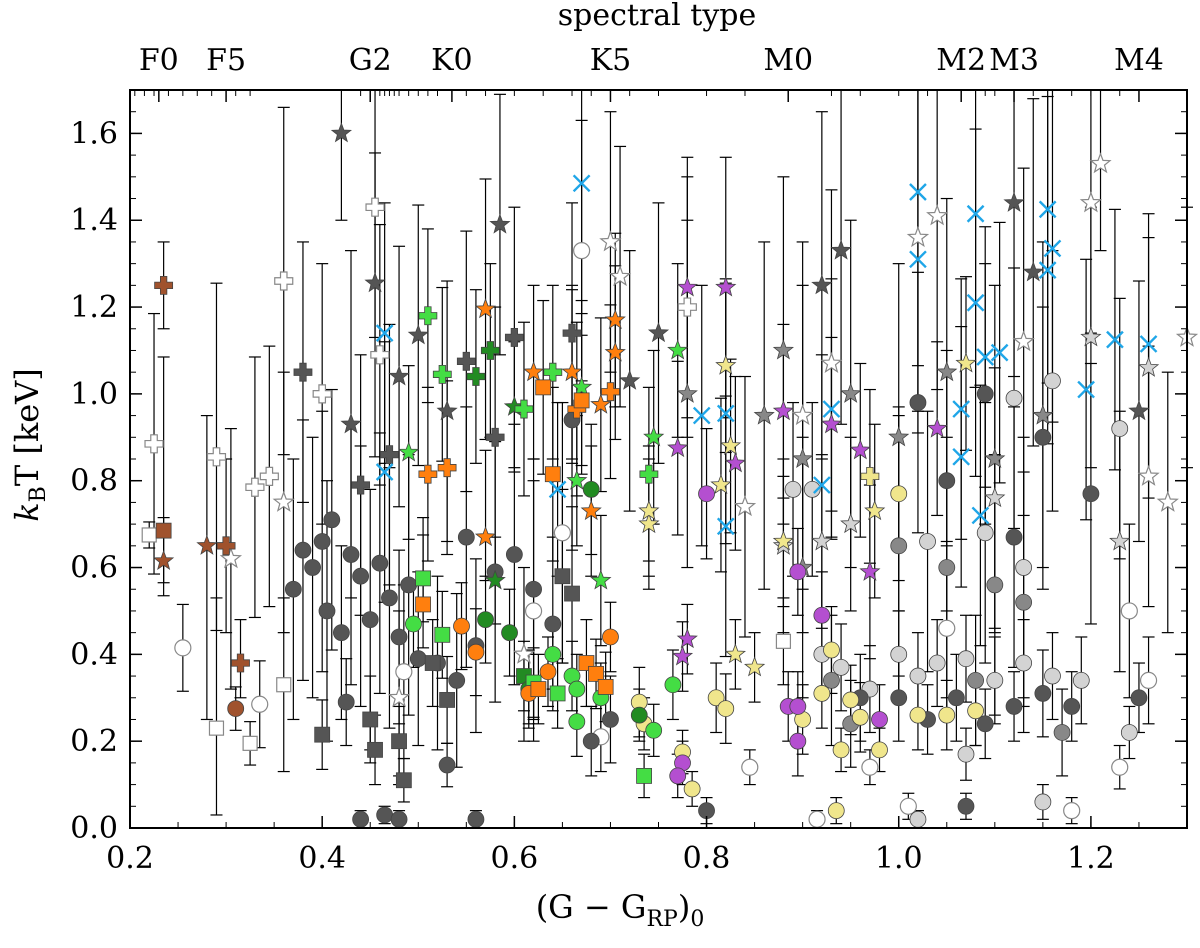 The height and width of the screenshot is (948, 1200). I want to click on x-tick-label: 0.6, so click(515, 858).